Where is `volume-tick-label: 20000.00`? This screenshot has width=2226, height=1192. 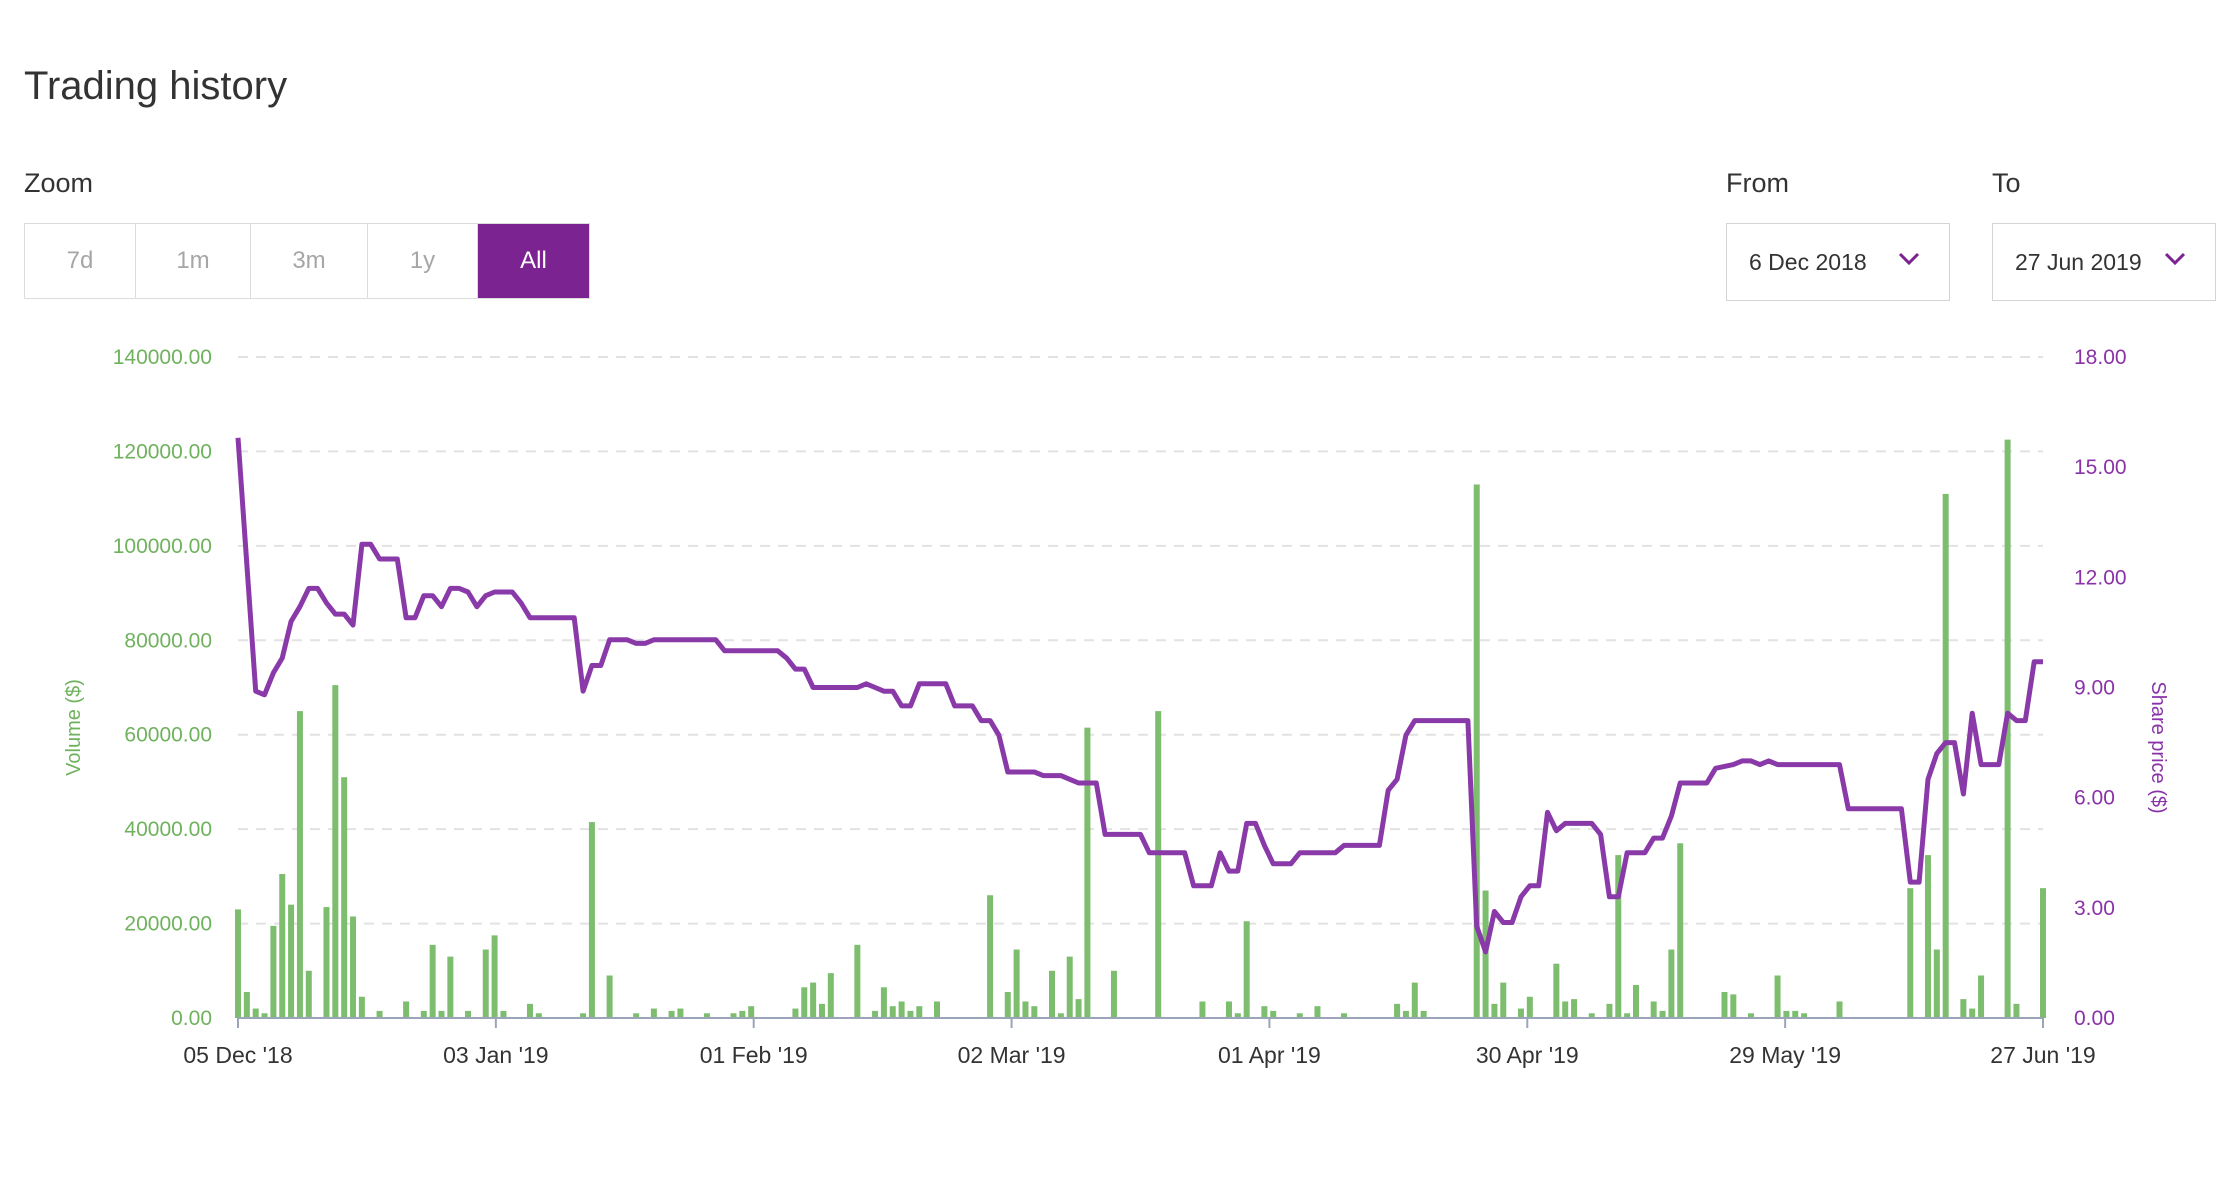 volume-tick-label: 20000.00 is located at coordinates (168, 924).